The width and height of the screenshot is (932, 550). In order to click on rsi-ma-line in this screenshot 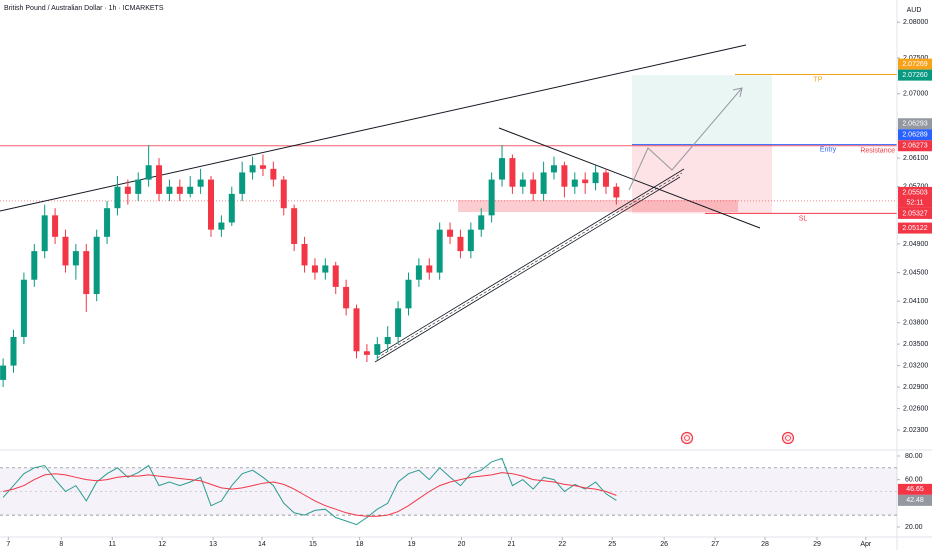, I will do `click(309, 494)`.